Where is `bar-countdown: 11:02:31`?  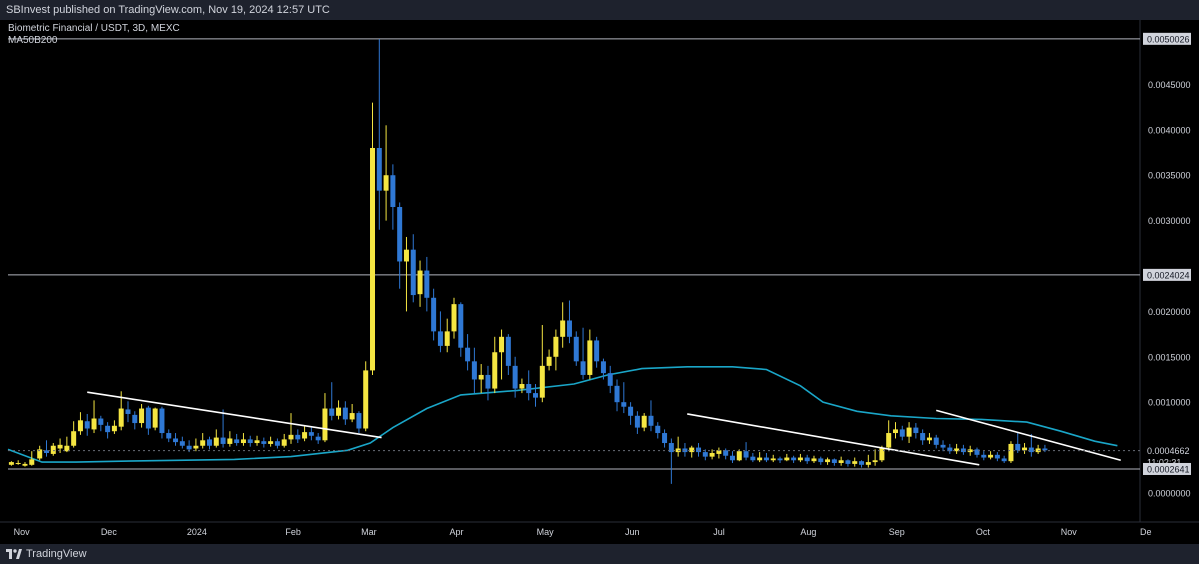
bar-countdown: 11:02:31 is located at coordinates (1164, 463).